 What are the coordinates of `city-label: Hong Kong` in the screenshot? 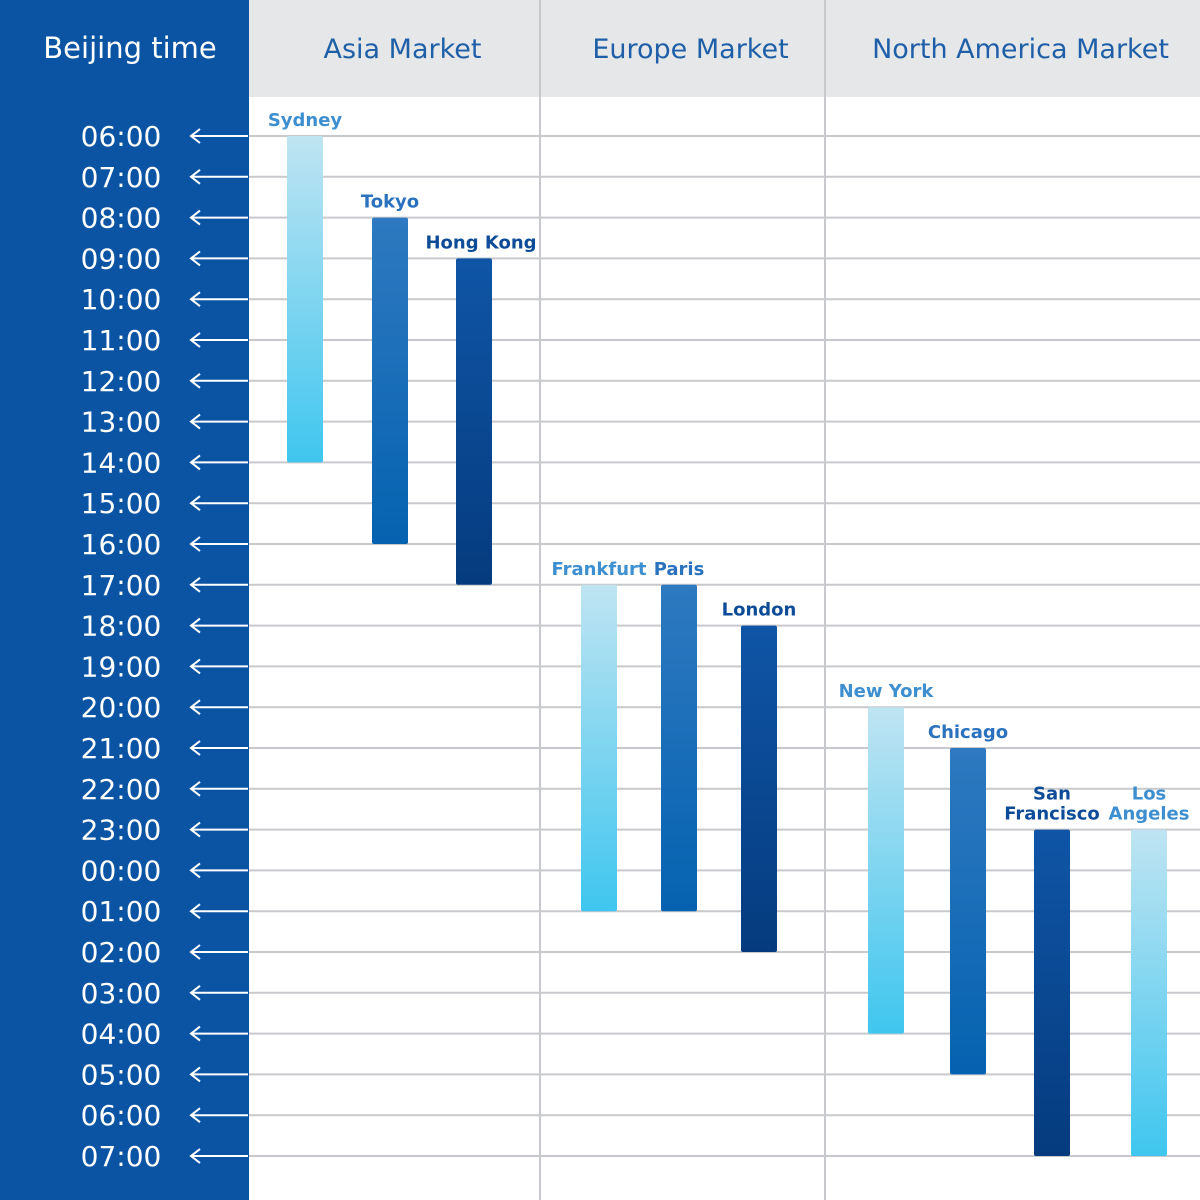 It's located at (480, 242).